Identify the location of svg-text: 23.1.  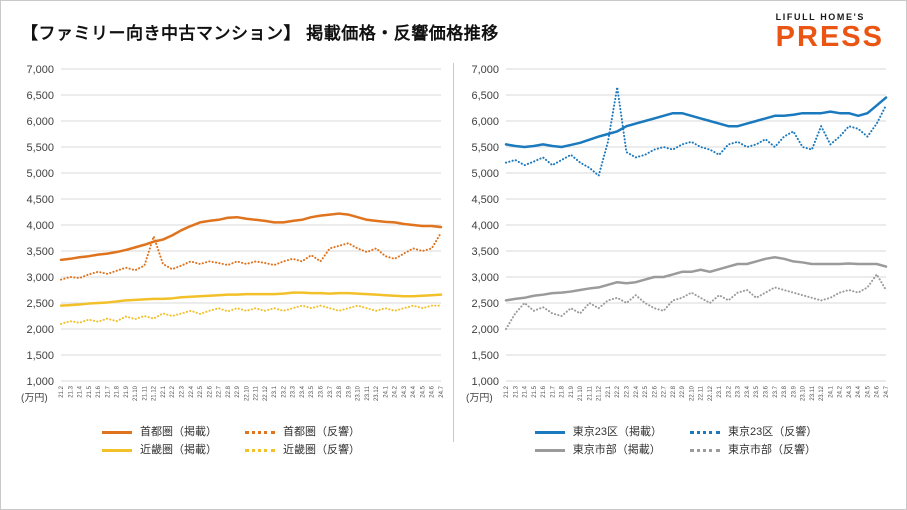
(720, 391).